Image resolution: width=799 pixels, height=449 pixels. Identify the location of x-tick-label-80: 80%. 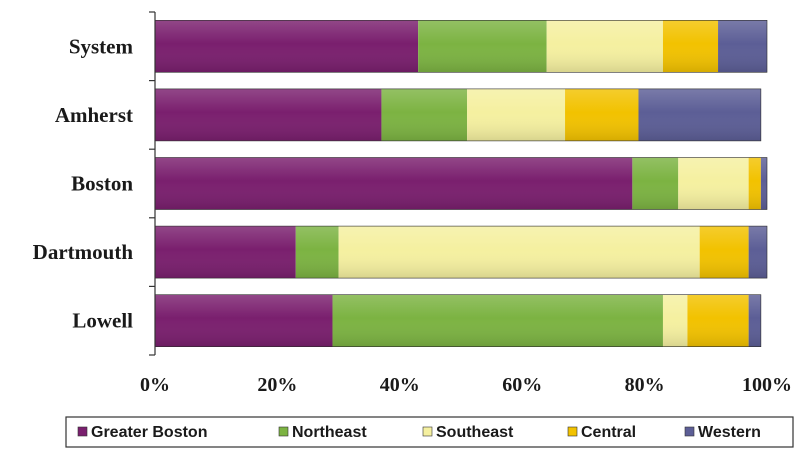
(645, 385).